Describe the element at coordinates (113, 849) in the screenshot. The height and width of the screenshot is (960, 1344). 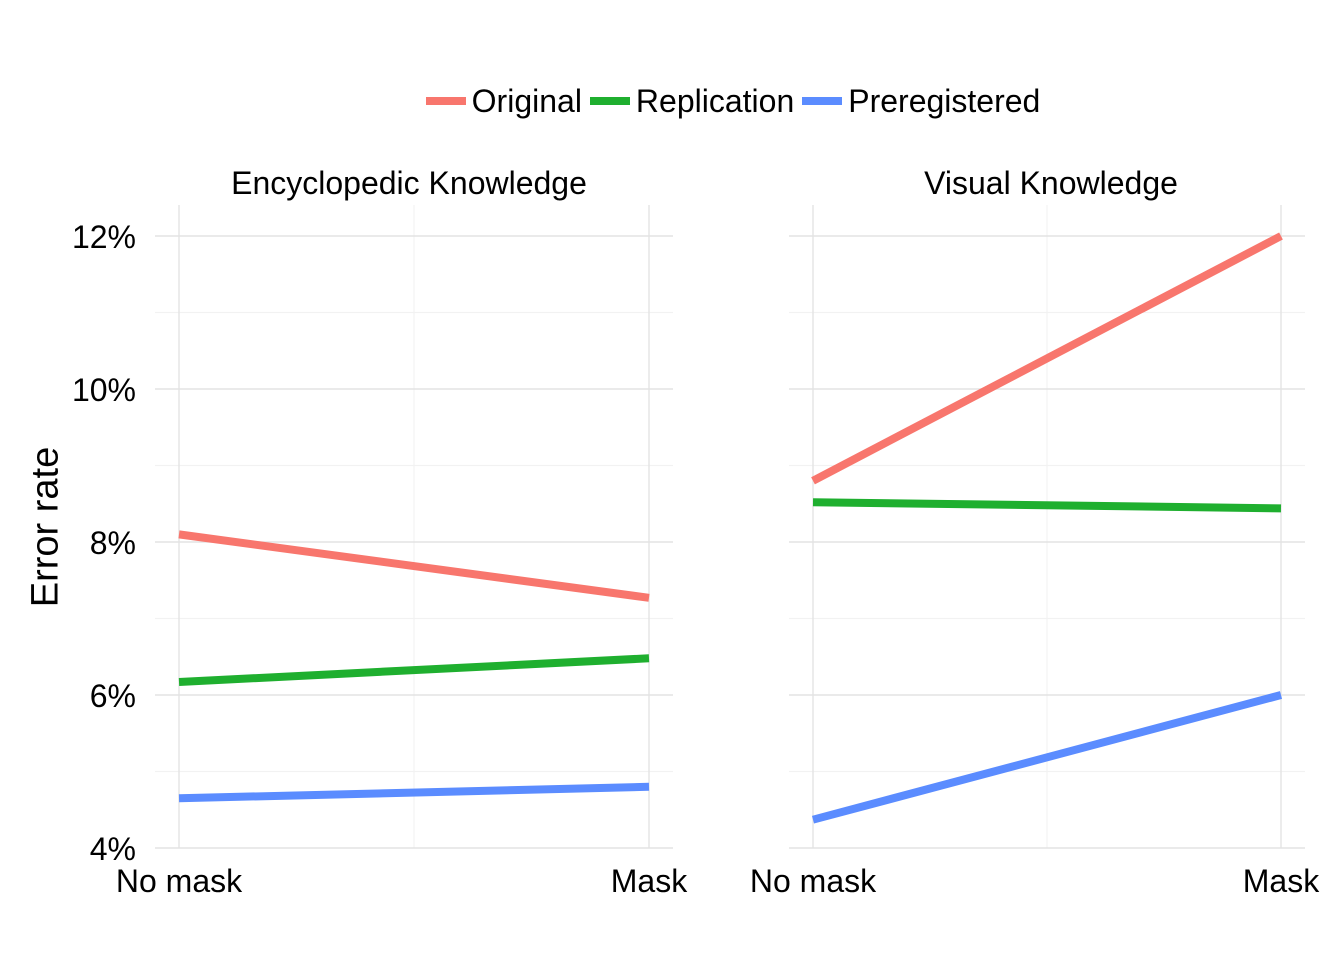
I see `y-tick-label: 4%` at that location.